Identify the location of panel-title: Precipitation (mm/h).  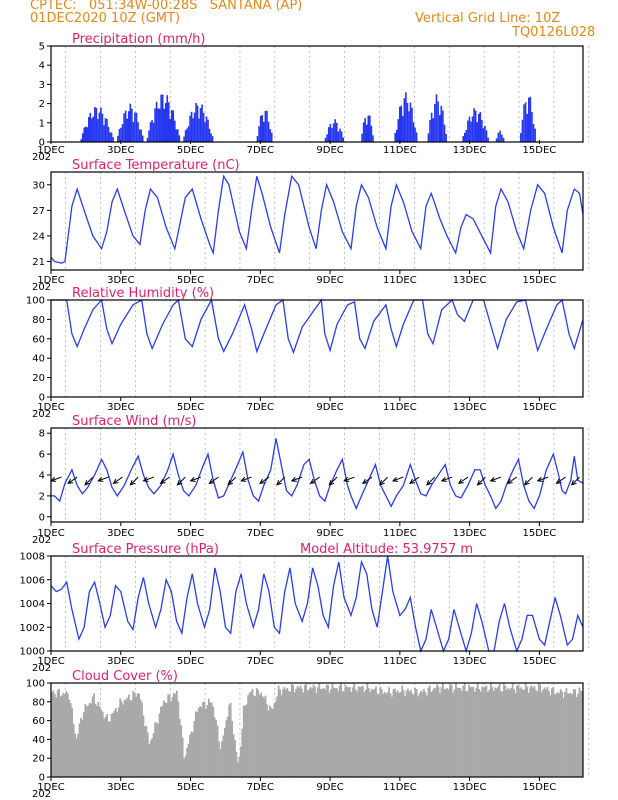
(138, 39).